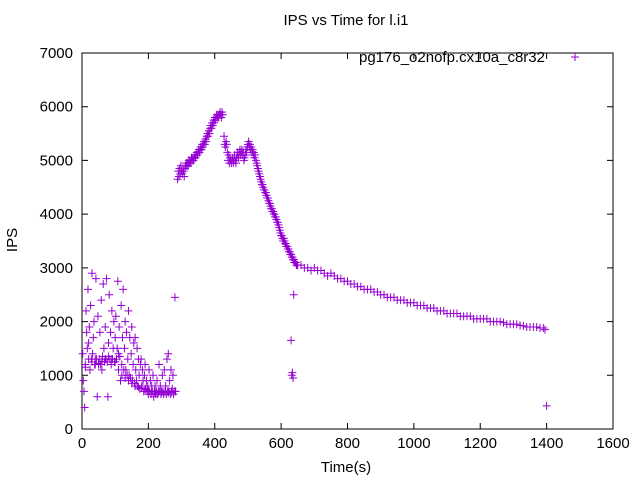 Image resolution: width=640 pixels, height=480 pixels. What do you see at coordinates (546, 443) in the screenshot?
I see `x-tick-label: 1400` at bounding box center [546, 443].